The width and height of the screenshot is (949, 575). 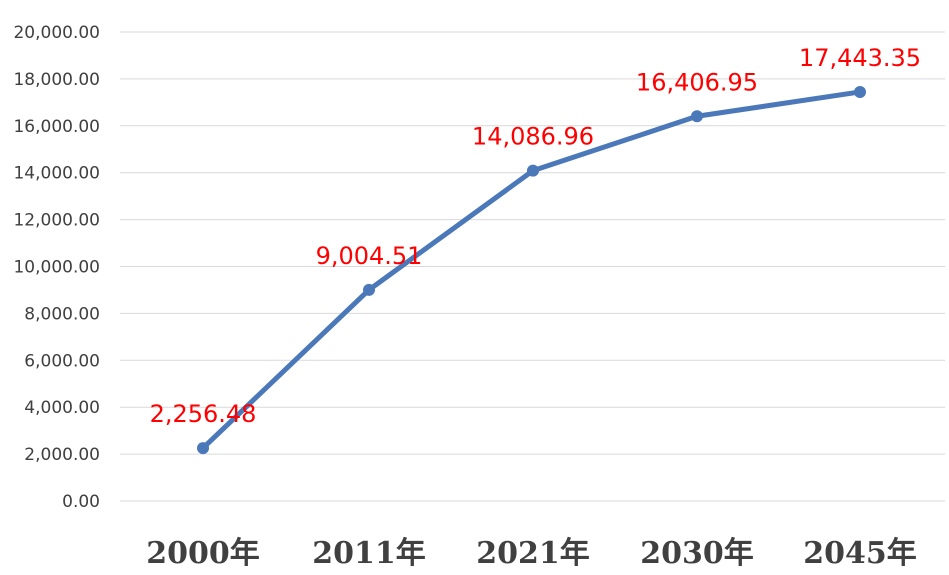 I want to click on data-label: 2,256.48, so click(x=203, y=414).